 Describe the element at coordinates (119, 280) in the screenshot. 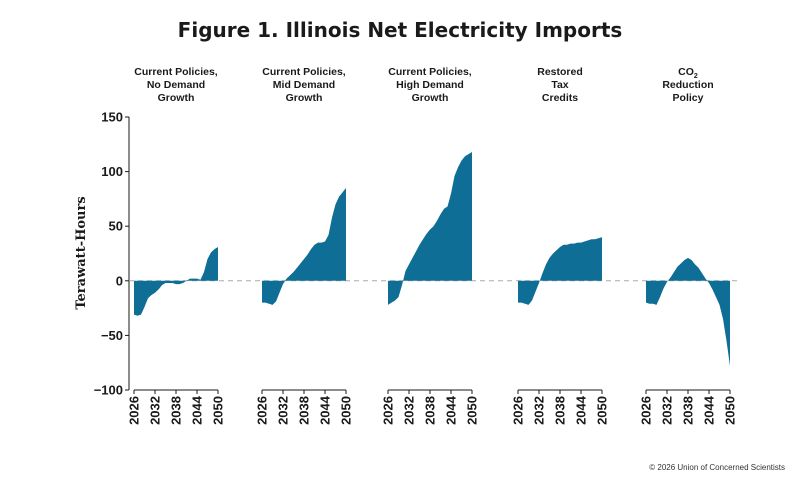

I see `y-tick-label: 0` at that location.